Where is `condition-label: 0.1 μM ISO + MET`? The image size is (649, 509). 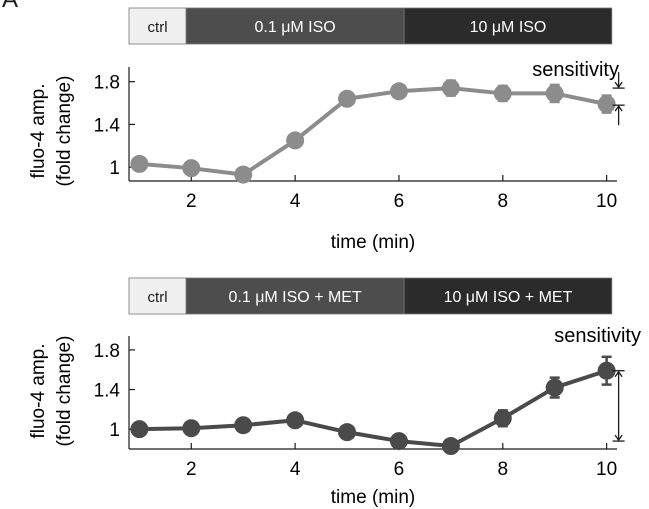 condition-label: 0.1 μM ISO + MET is located at coordinates (295, 297).